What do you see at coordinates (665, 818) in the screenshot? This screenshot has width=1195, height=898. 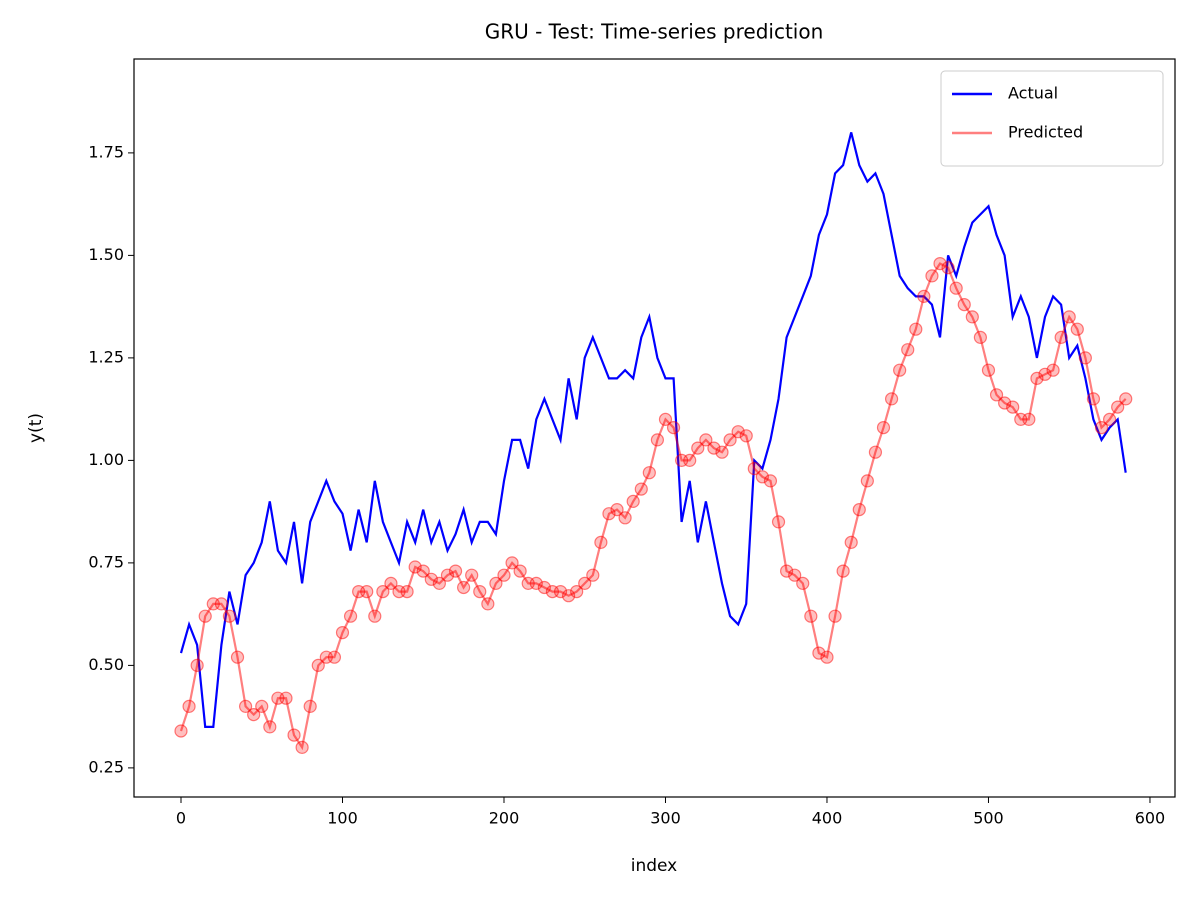 I see `x-tick-label: 300` at bounding box center [665, 818].